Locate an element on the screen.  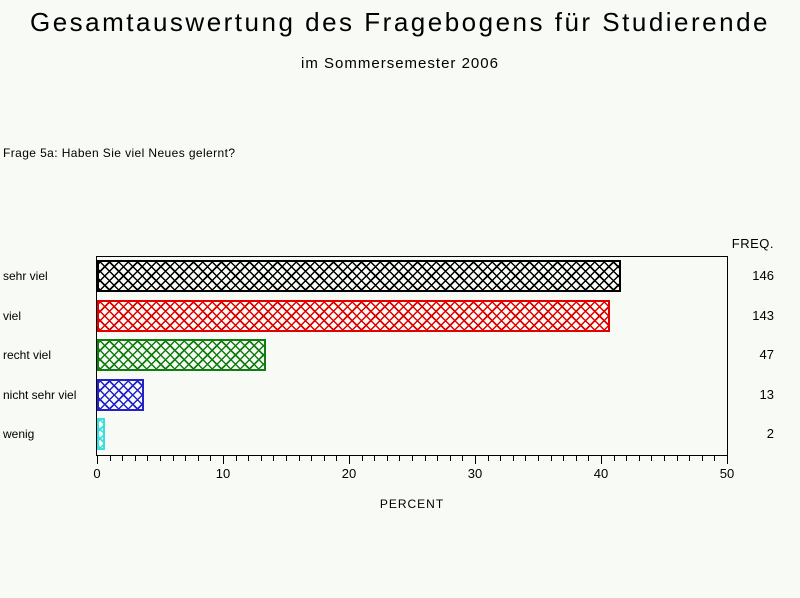
x-tick-label: 10 is located at coordinates (223, 473).